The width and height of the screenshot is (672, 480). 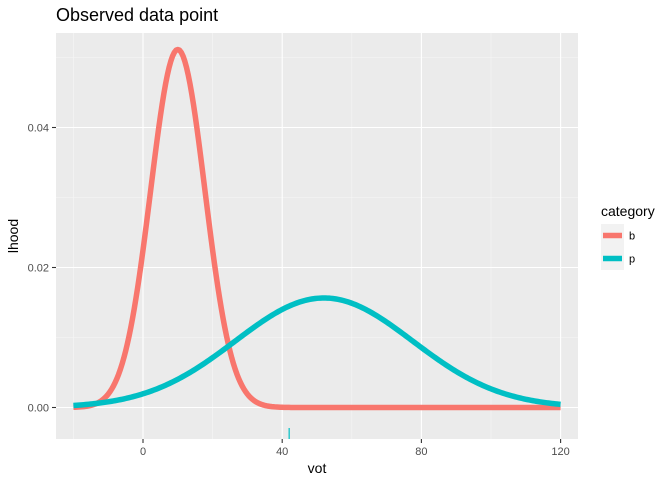 I want to click on x-tick-label: 40, so click(x=282, y=452).